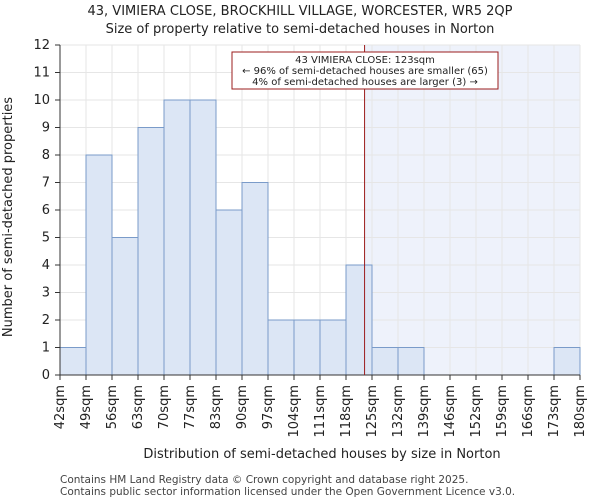  Describe the element at coordinates (268, 407) in the screenshot. I see `x-tick-label: 97sqm` at that location.